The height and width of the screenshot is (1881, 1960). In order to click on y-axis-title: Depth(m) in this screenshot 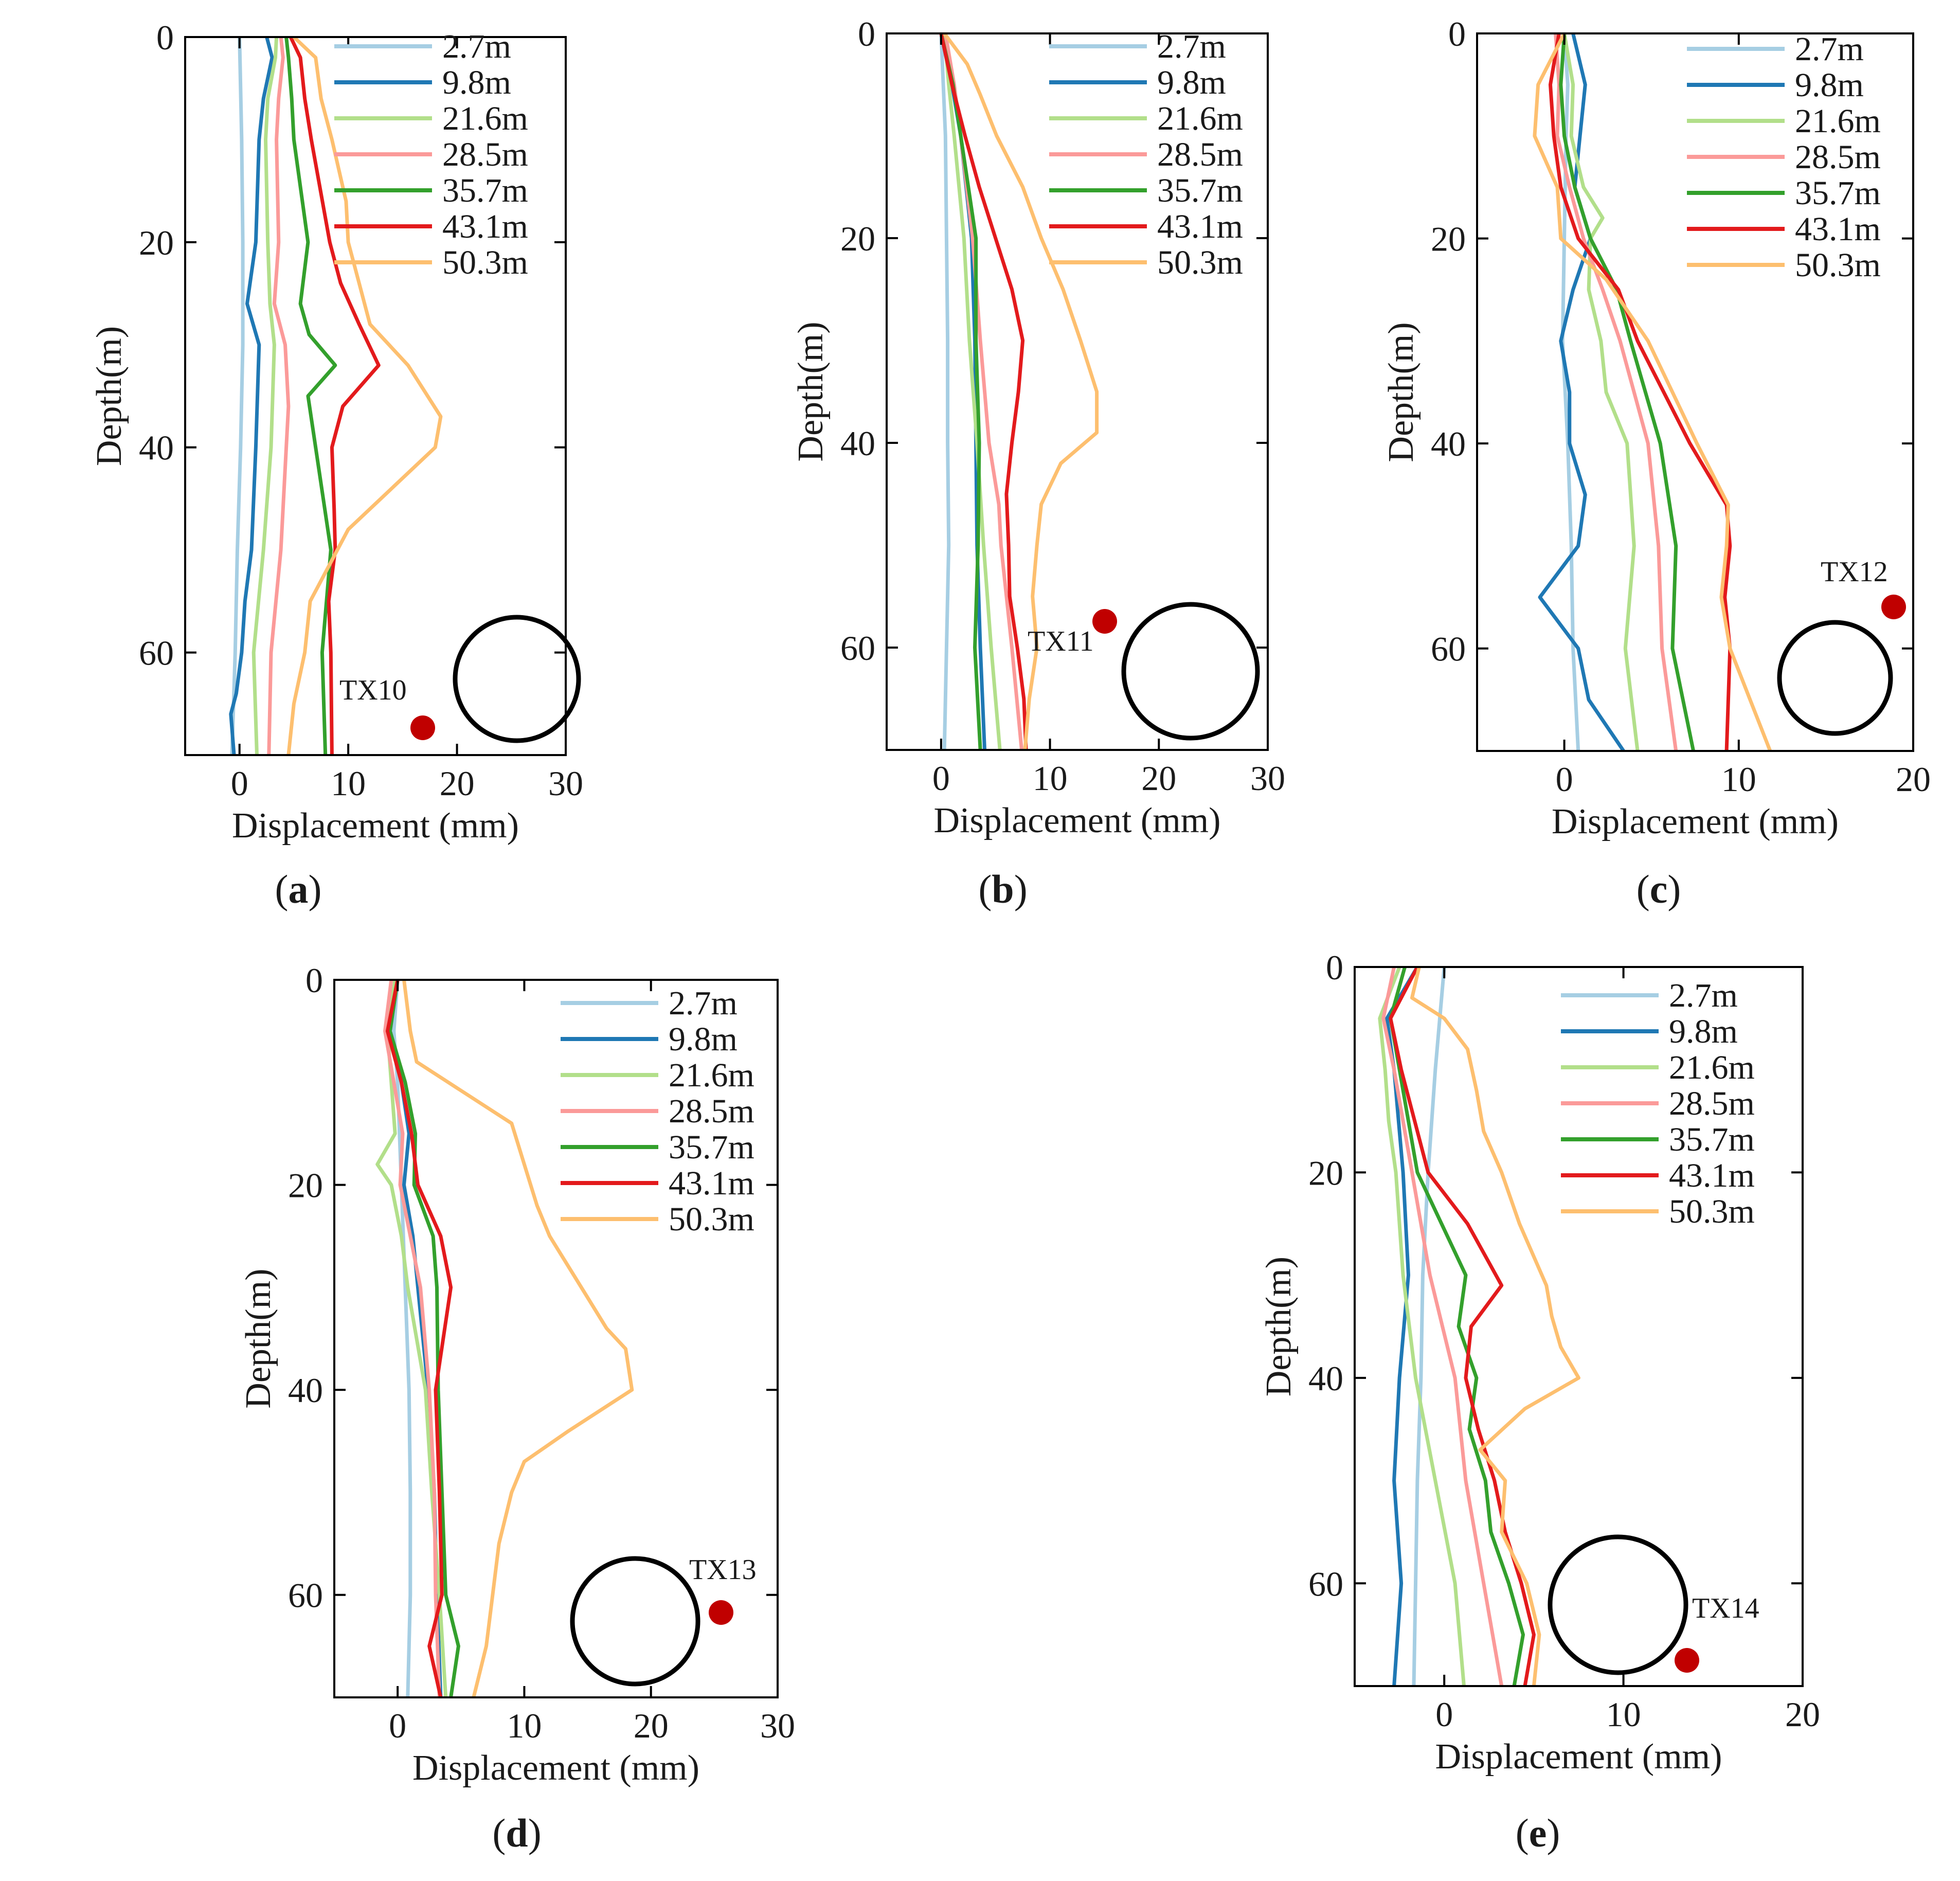, I will do `click(258, 1338)`.